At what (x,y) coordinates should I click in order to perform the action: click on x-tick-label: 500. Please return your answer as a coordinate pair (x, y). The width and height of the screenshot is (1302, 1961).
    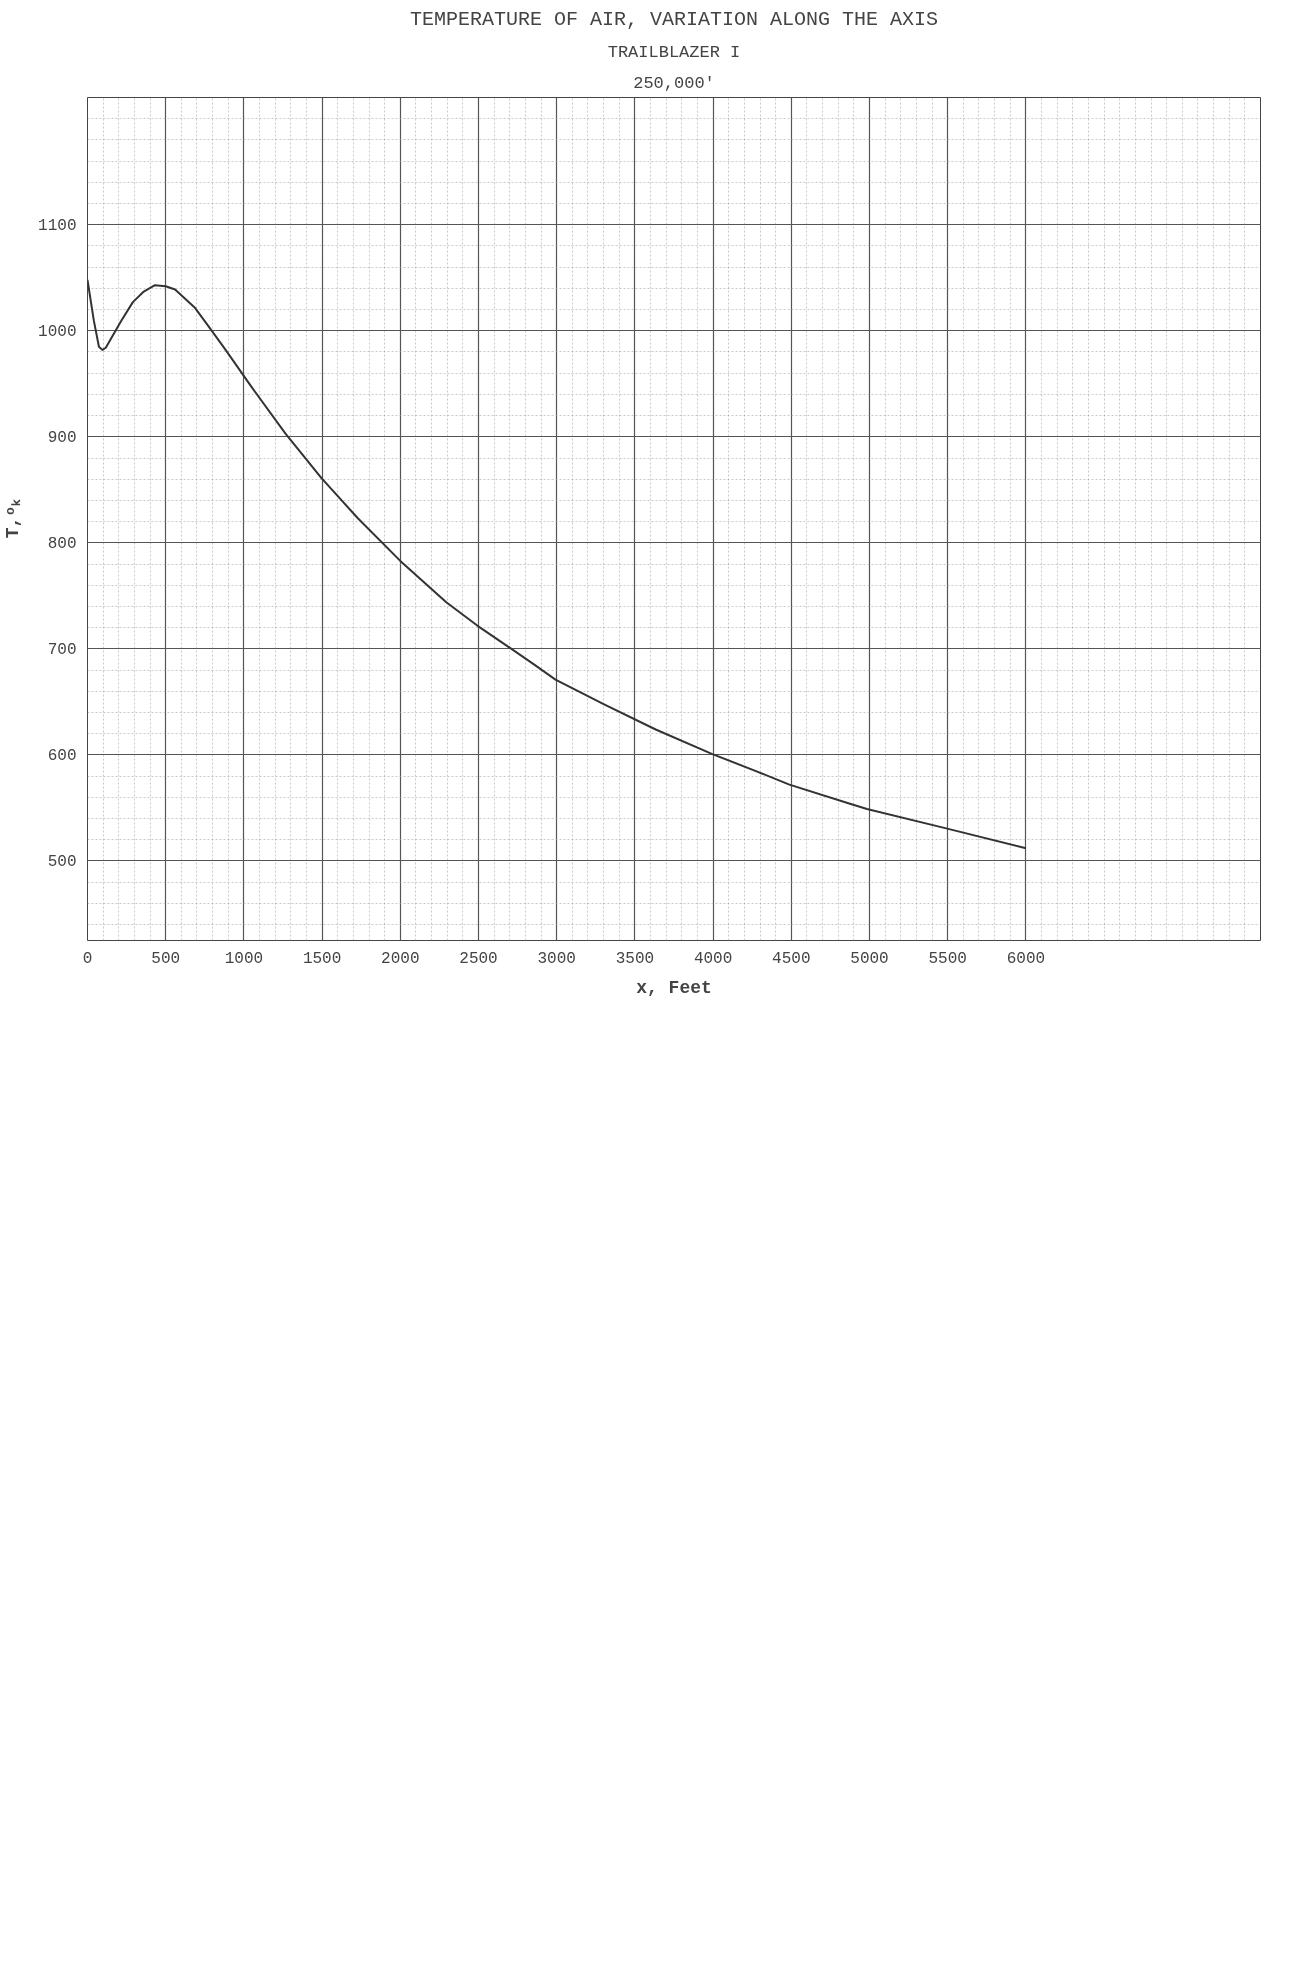
    Looking at the image, I should click on (166, 958).